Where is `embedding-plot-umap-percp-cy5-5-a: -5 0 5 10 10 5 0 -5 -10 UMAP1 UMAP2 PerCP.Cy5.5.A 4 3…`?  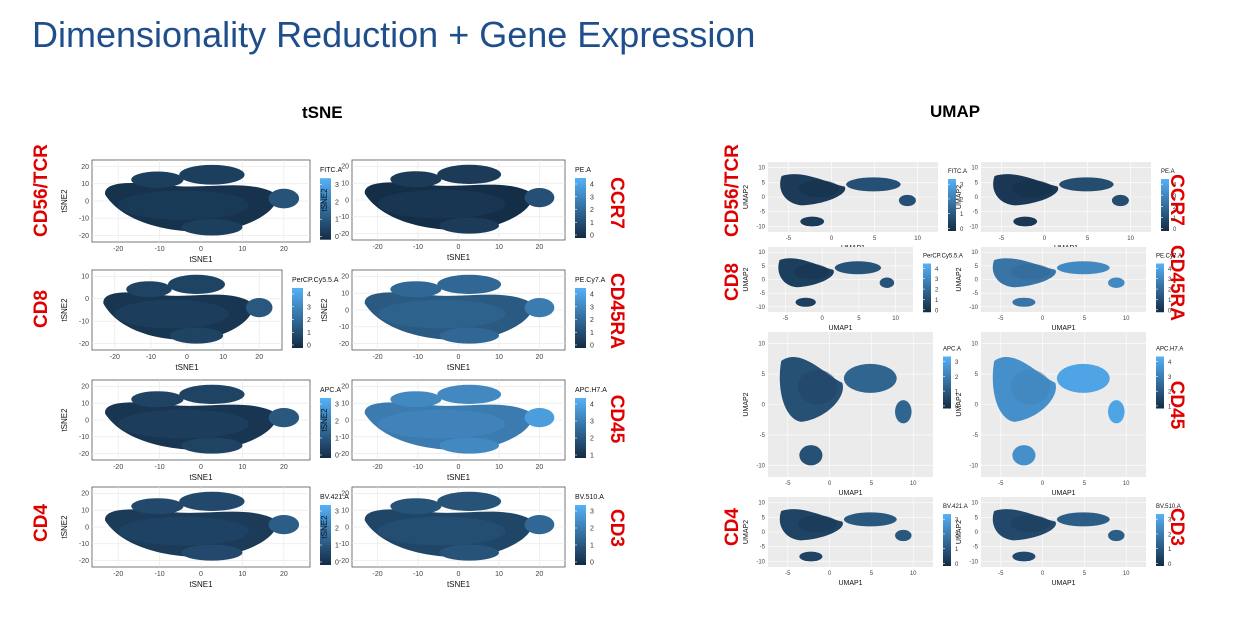 embedding-plot-umap-percp-cy5-5-a: -5 0 5 10 10 5 0 -5 -10 UMAP1 UMAP2 PerCP.Cy5.5.A 4 3… is located at coordinates (858, 291).